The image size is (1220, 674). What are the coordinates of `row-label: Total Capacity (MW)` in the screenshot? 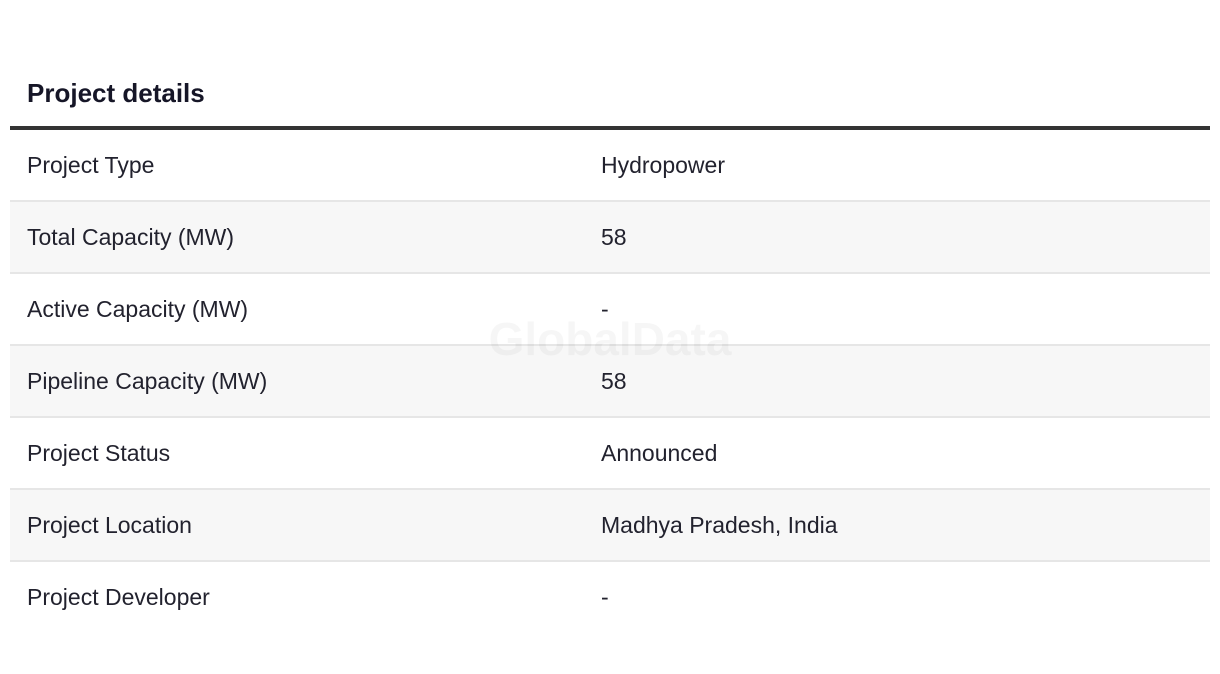 It's located at (131, 236).